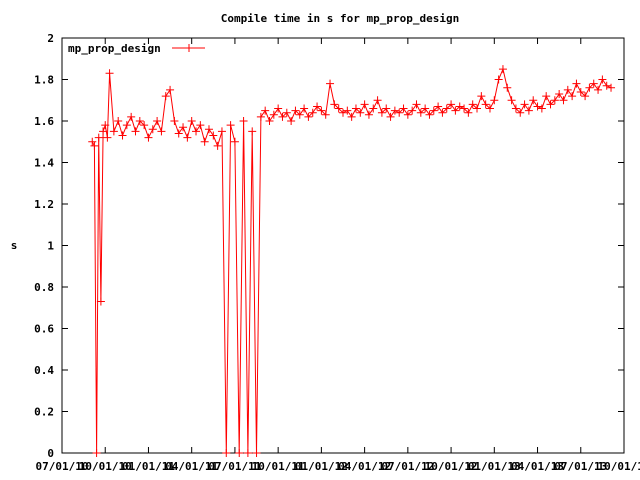 The width and height of the screenshot is (640, 480). I want to click on y-tick-label: 1.2, so click(44, 204).